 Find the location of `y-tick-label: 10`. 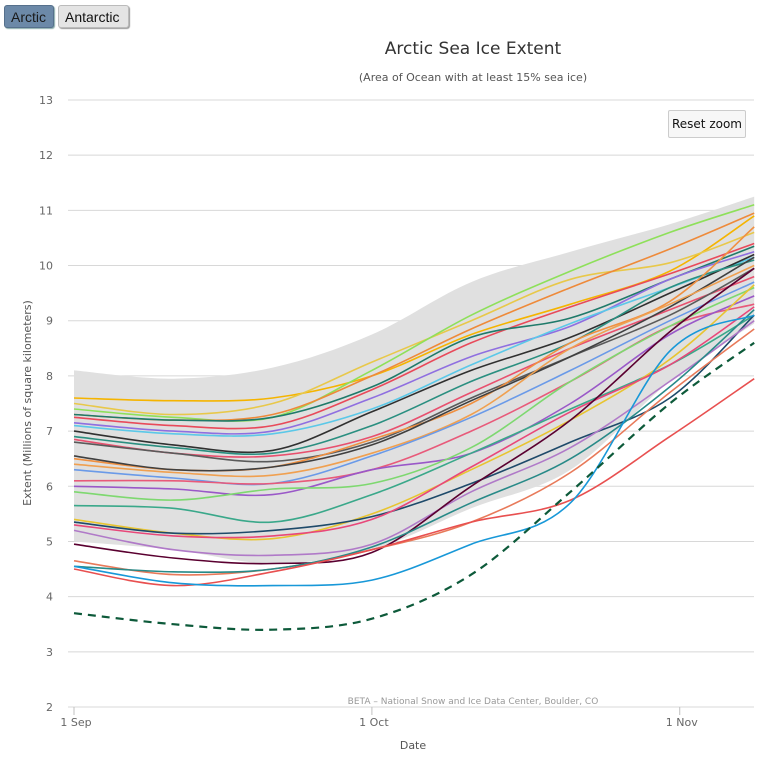

y-tick-label: 10 is located at coordinates (46, 266).